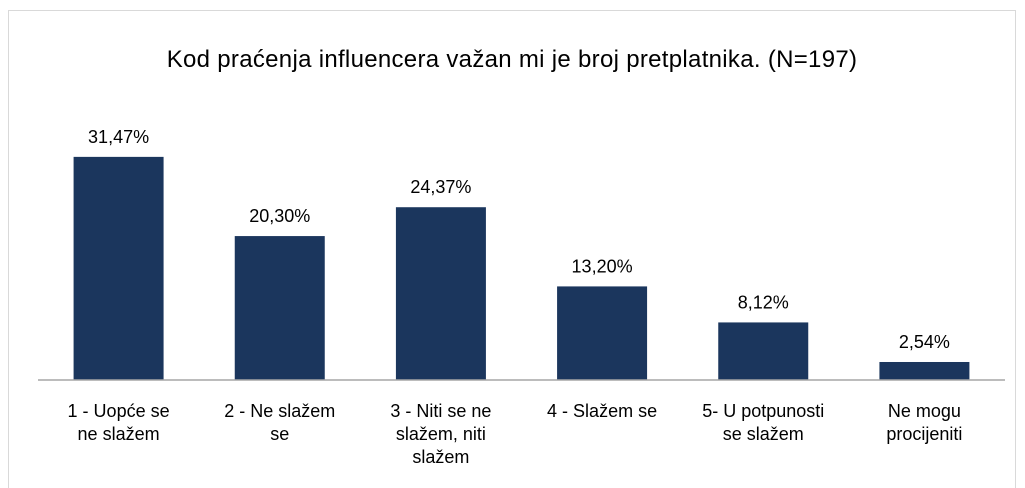 The width and height of the screenshot is (1025, 488). I want to click on data-label: 13,20%, so click(602, 266).